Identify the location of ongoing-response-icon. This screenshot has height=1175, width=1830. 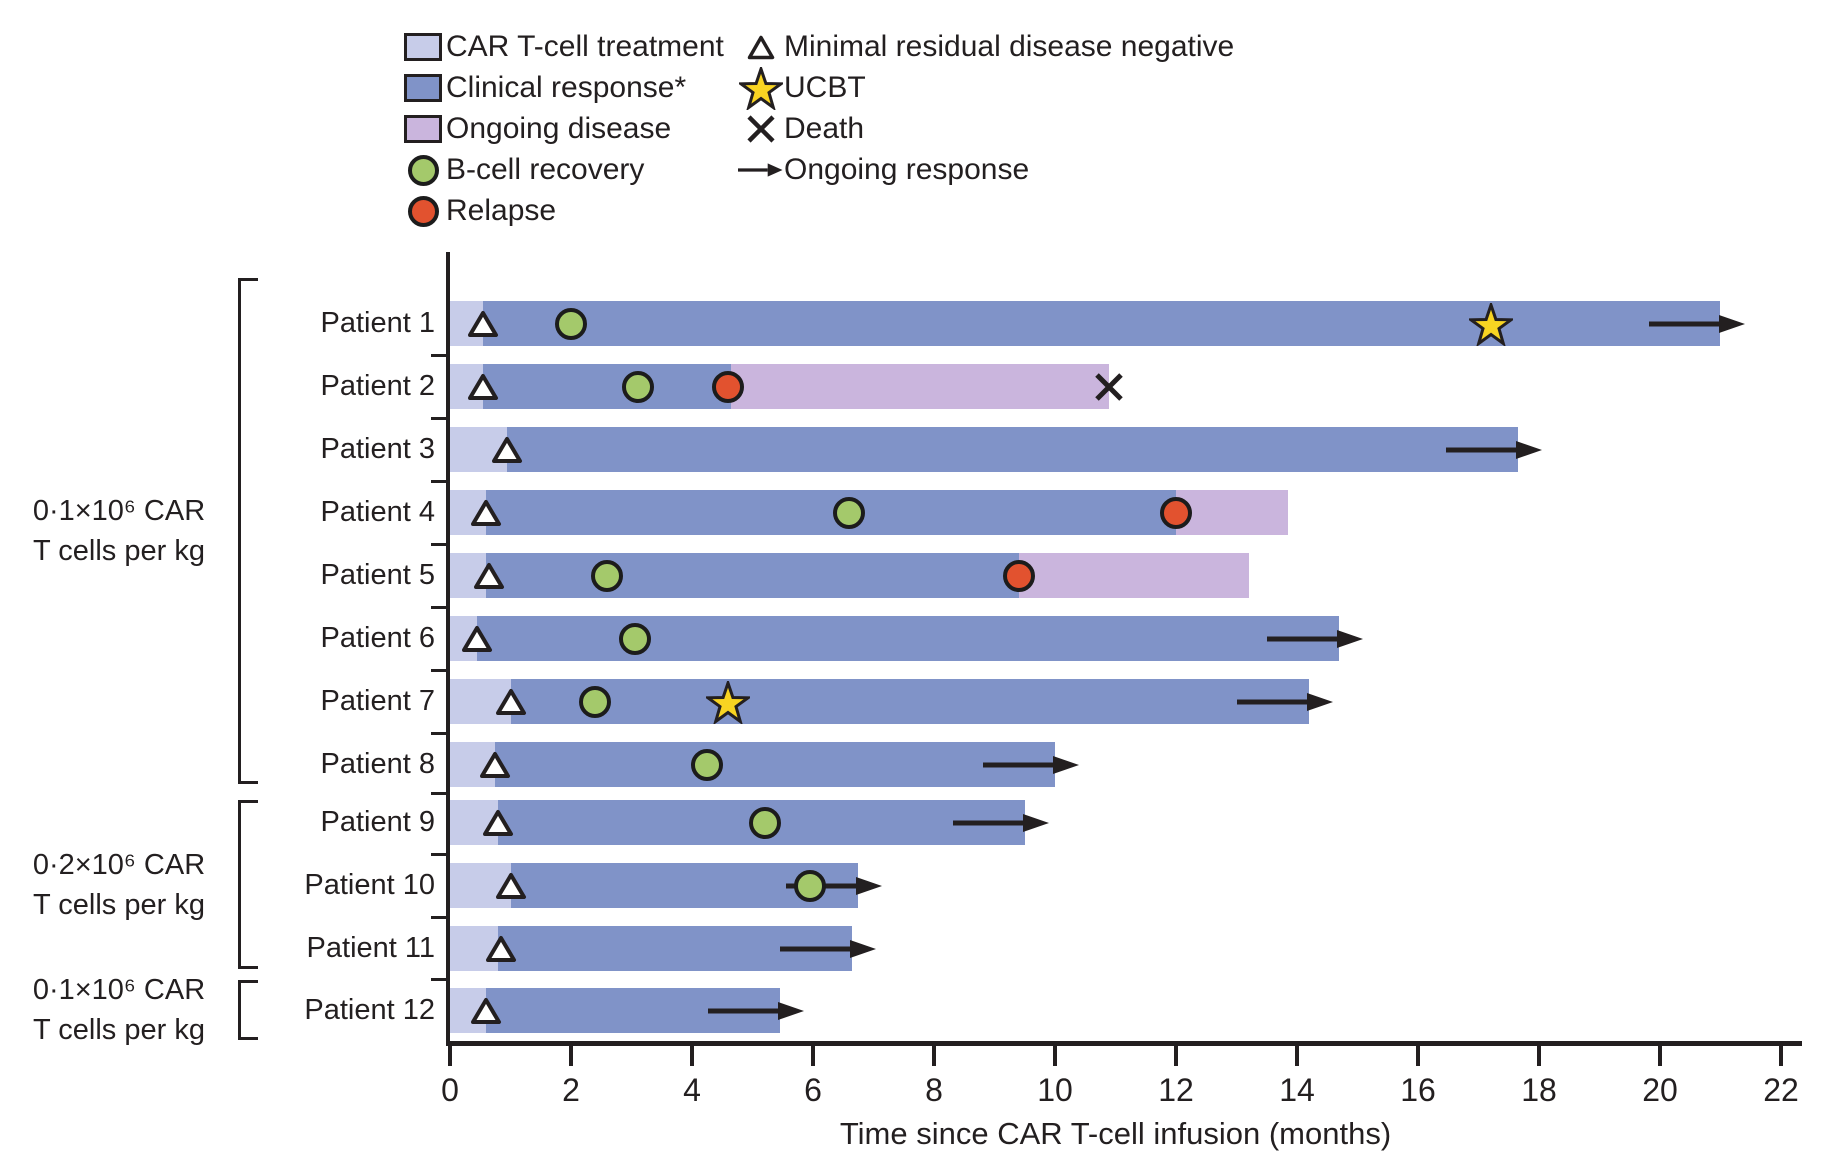
(761, 170).